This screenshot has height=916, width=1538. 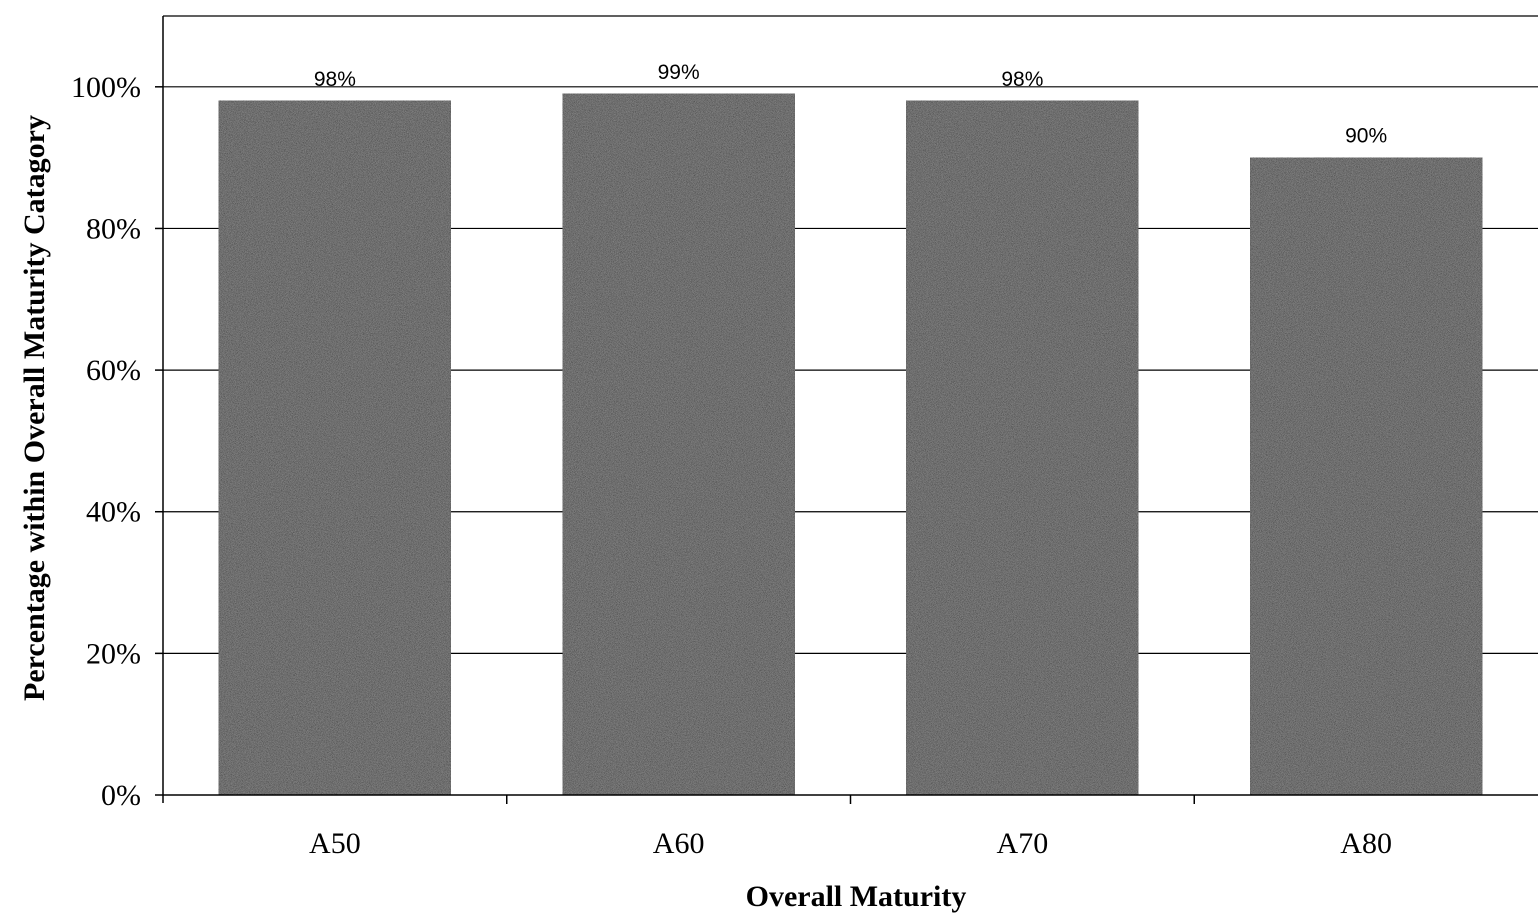 I want to click on y-axis-ticks: 0% 20% 40% 60% 80% 100%, so click(x=117, y=441).